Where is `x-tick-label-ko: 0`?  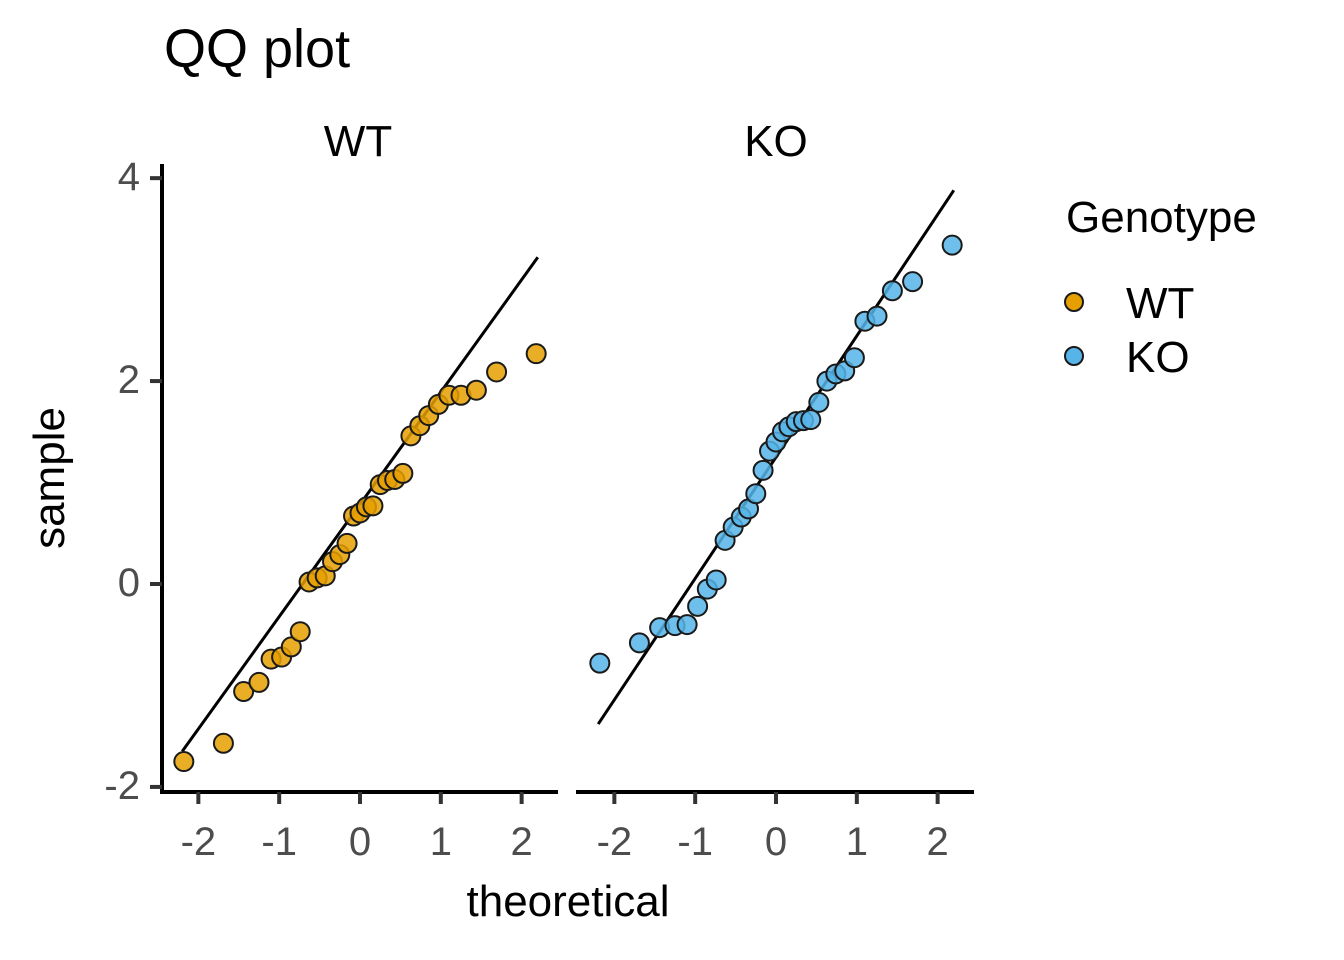 x-tick-label-ko: 0 is located at coordinates (776, 842).